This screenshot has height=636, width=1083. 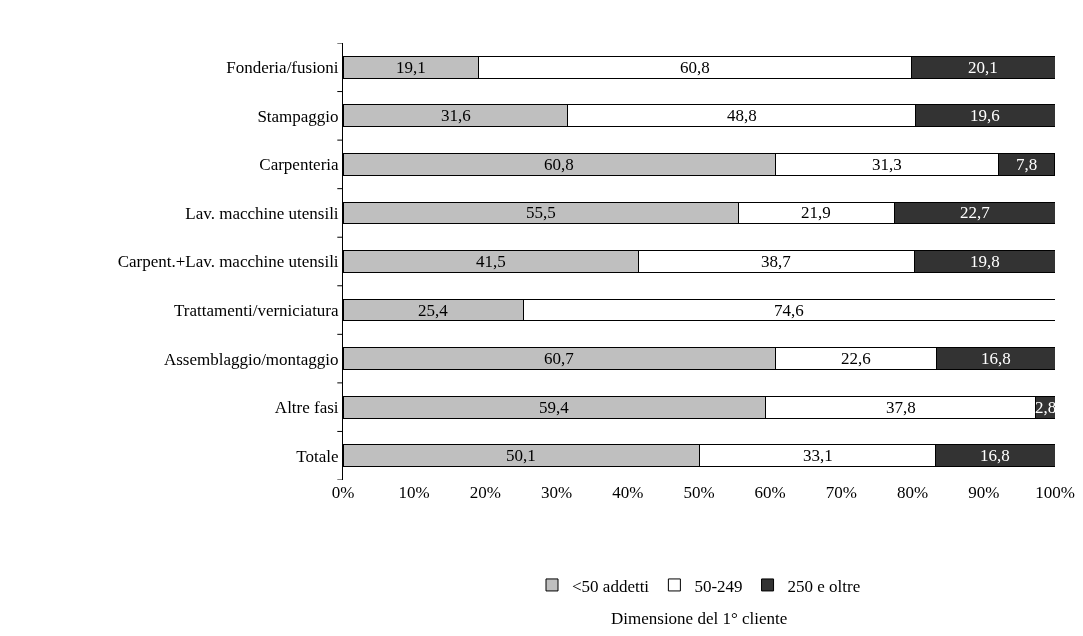 What do you see at coordinates (985, 261) in the screenshot?
I see `data-label: 19,8` at bounding box center [985, 261].